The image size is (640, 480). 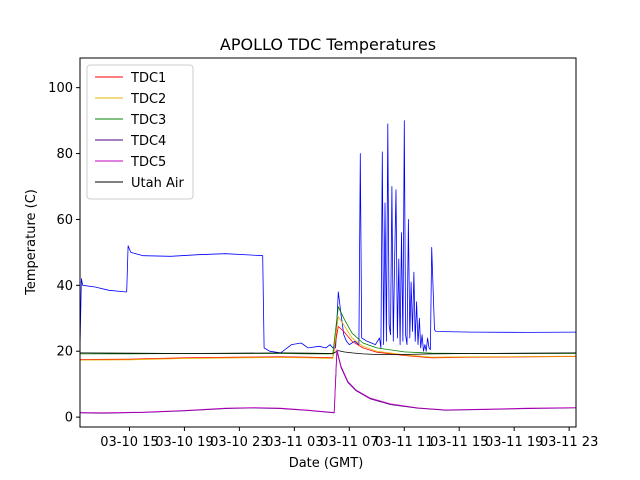 What do you see at coordinates (31, 242) in the screenshot?
I see `y-axis-label: Temperature (C)` at bounding box center [31, 242].